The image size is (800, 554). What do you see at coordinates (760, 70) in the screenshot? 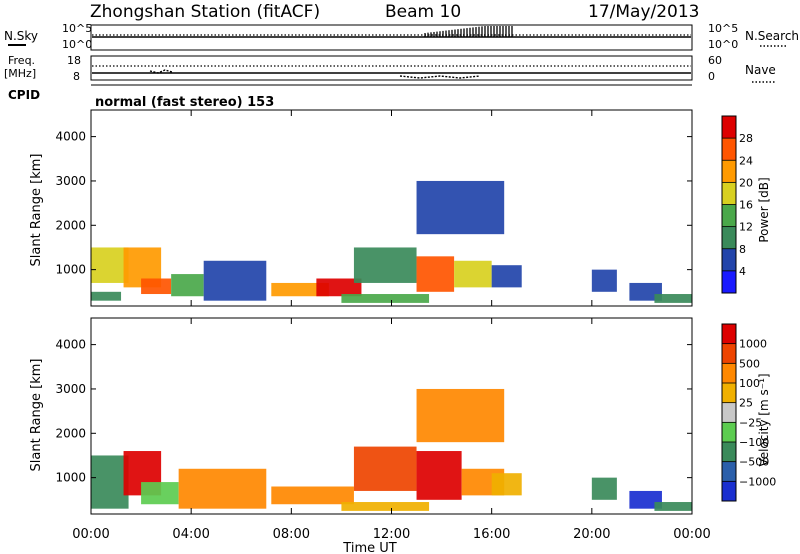
I see `nave-label: Nave` at bounding box center [760, 70].